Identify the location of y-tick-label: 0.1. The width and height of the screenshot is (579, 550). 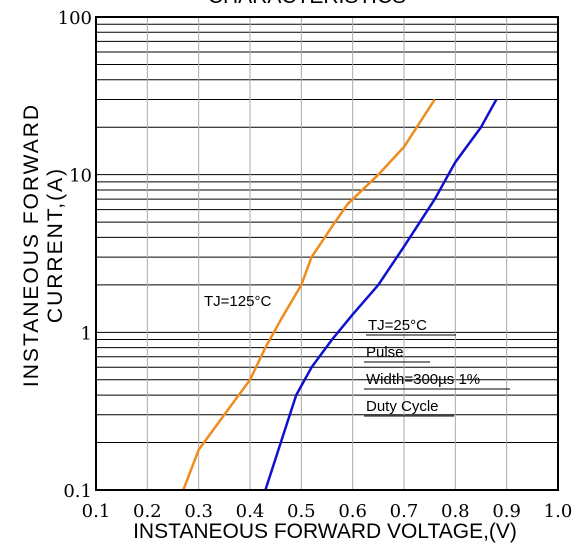
(77, 491).